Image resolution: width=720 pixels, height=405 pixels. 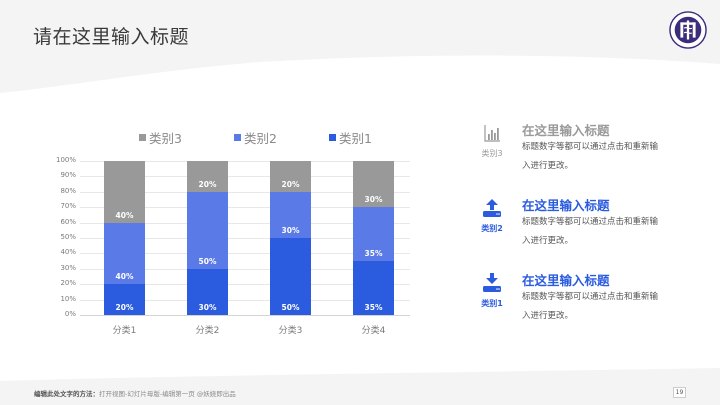 I want to click on y-tick-label: 20%, so click(x=68, y=283).